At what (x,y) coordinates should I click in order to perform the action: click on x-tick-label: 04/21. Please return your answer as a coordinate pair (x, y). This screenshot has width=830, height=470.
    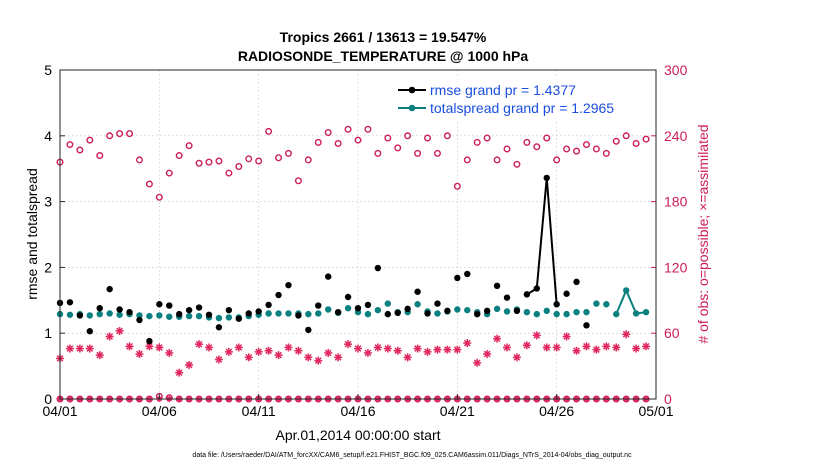
    Looking at the image, I should click on (457, 411).